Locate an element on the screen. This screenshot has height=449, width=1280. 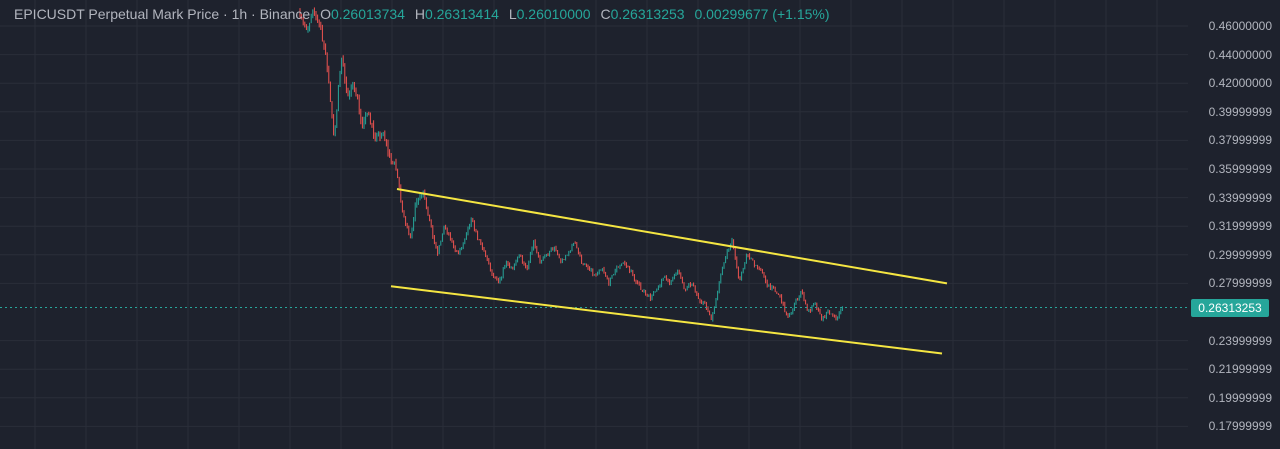
price-tick-label: 0.35999999 is located at coordinates (1240, 169).